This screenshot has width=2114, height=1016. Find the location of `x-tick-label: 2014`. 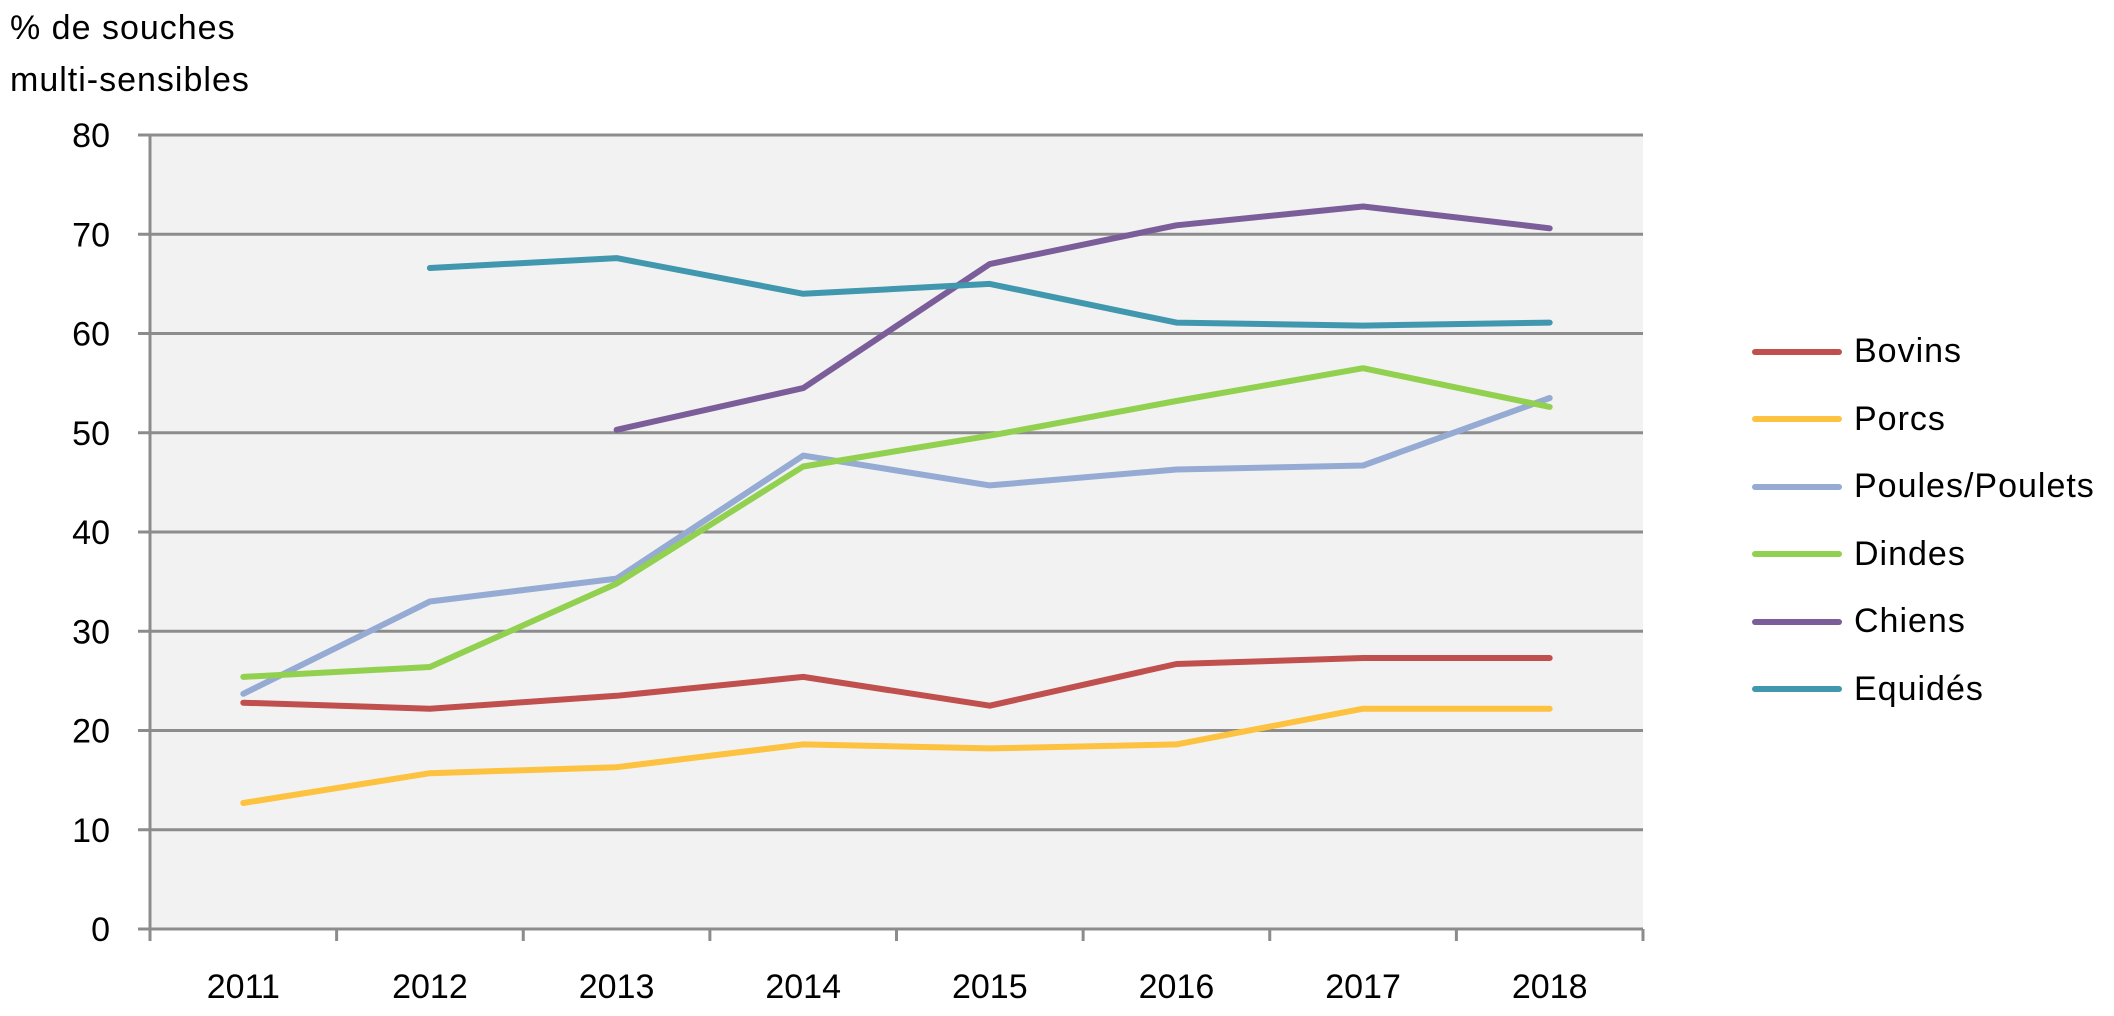

x-tick-label: 2014 is located at coordinates (803, 987).